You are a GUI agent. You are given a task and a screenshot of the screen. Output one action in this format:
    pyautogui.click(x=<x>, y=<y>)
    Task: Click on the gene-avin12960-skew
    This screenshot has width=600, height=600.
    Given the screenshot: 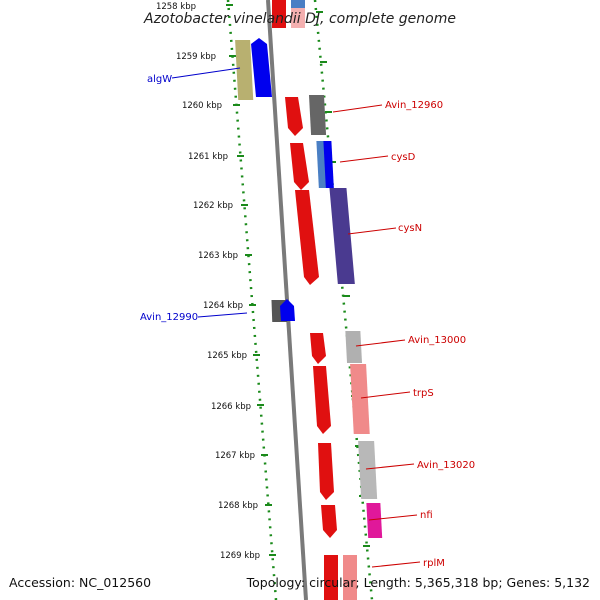 What is the action you would take?
    pyautogui.click(x=317, y=115)
    